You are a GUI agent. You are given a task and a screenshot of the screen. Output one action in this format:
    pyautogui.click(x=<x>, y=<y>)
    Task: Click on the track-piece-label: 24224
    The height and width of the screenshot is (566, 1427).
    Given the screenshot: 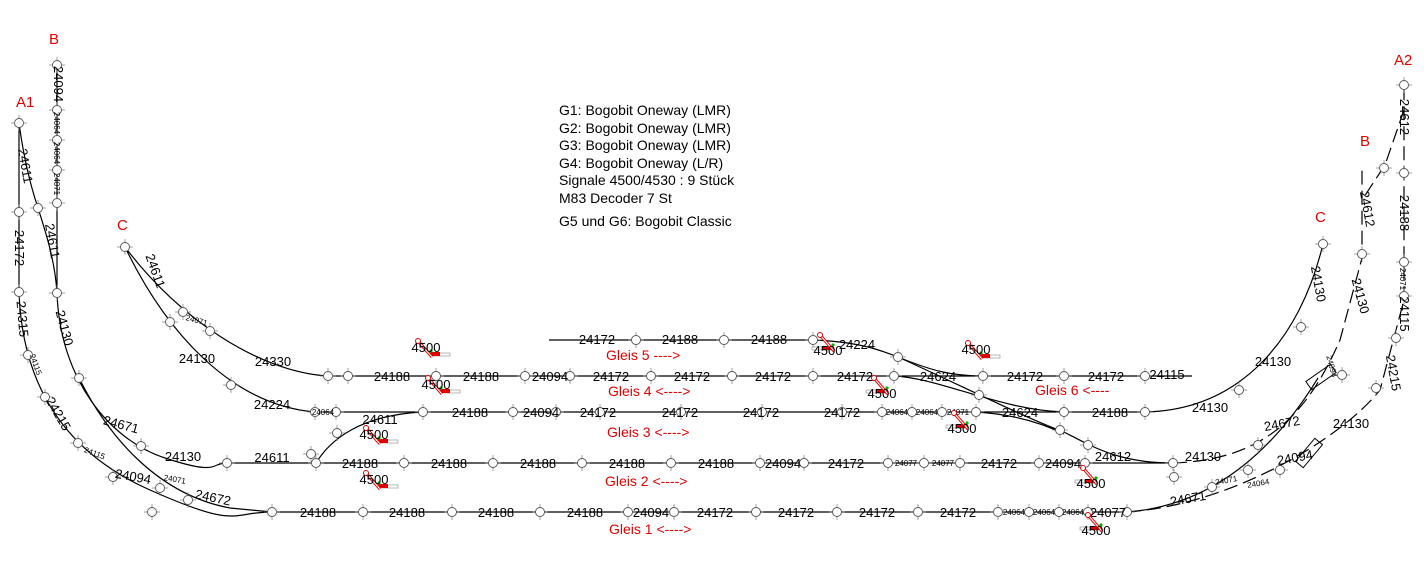 What is the action you would take?
    pyautogui.click(x=857, y=344)
    